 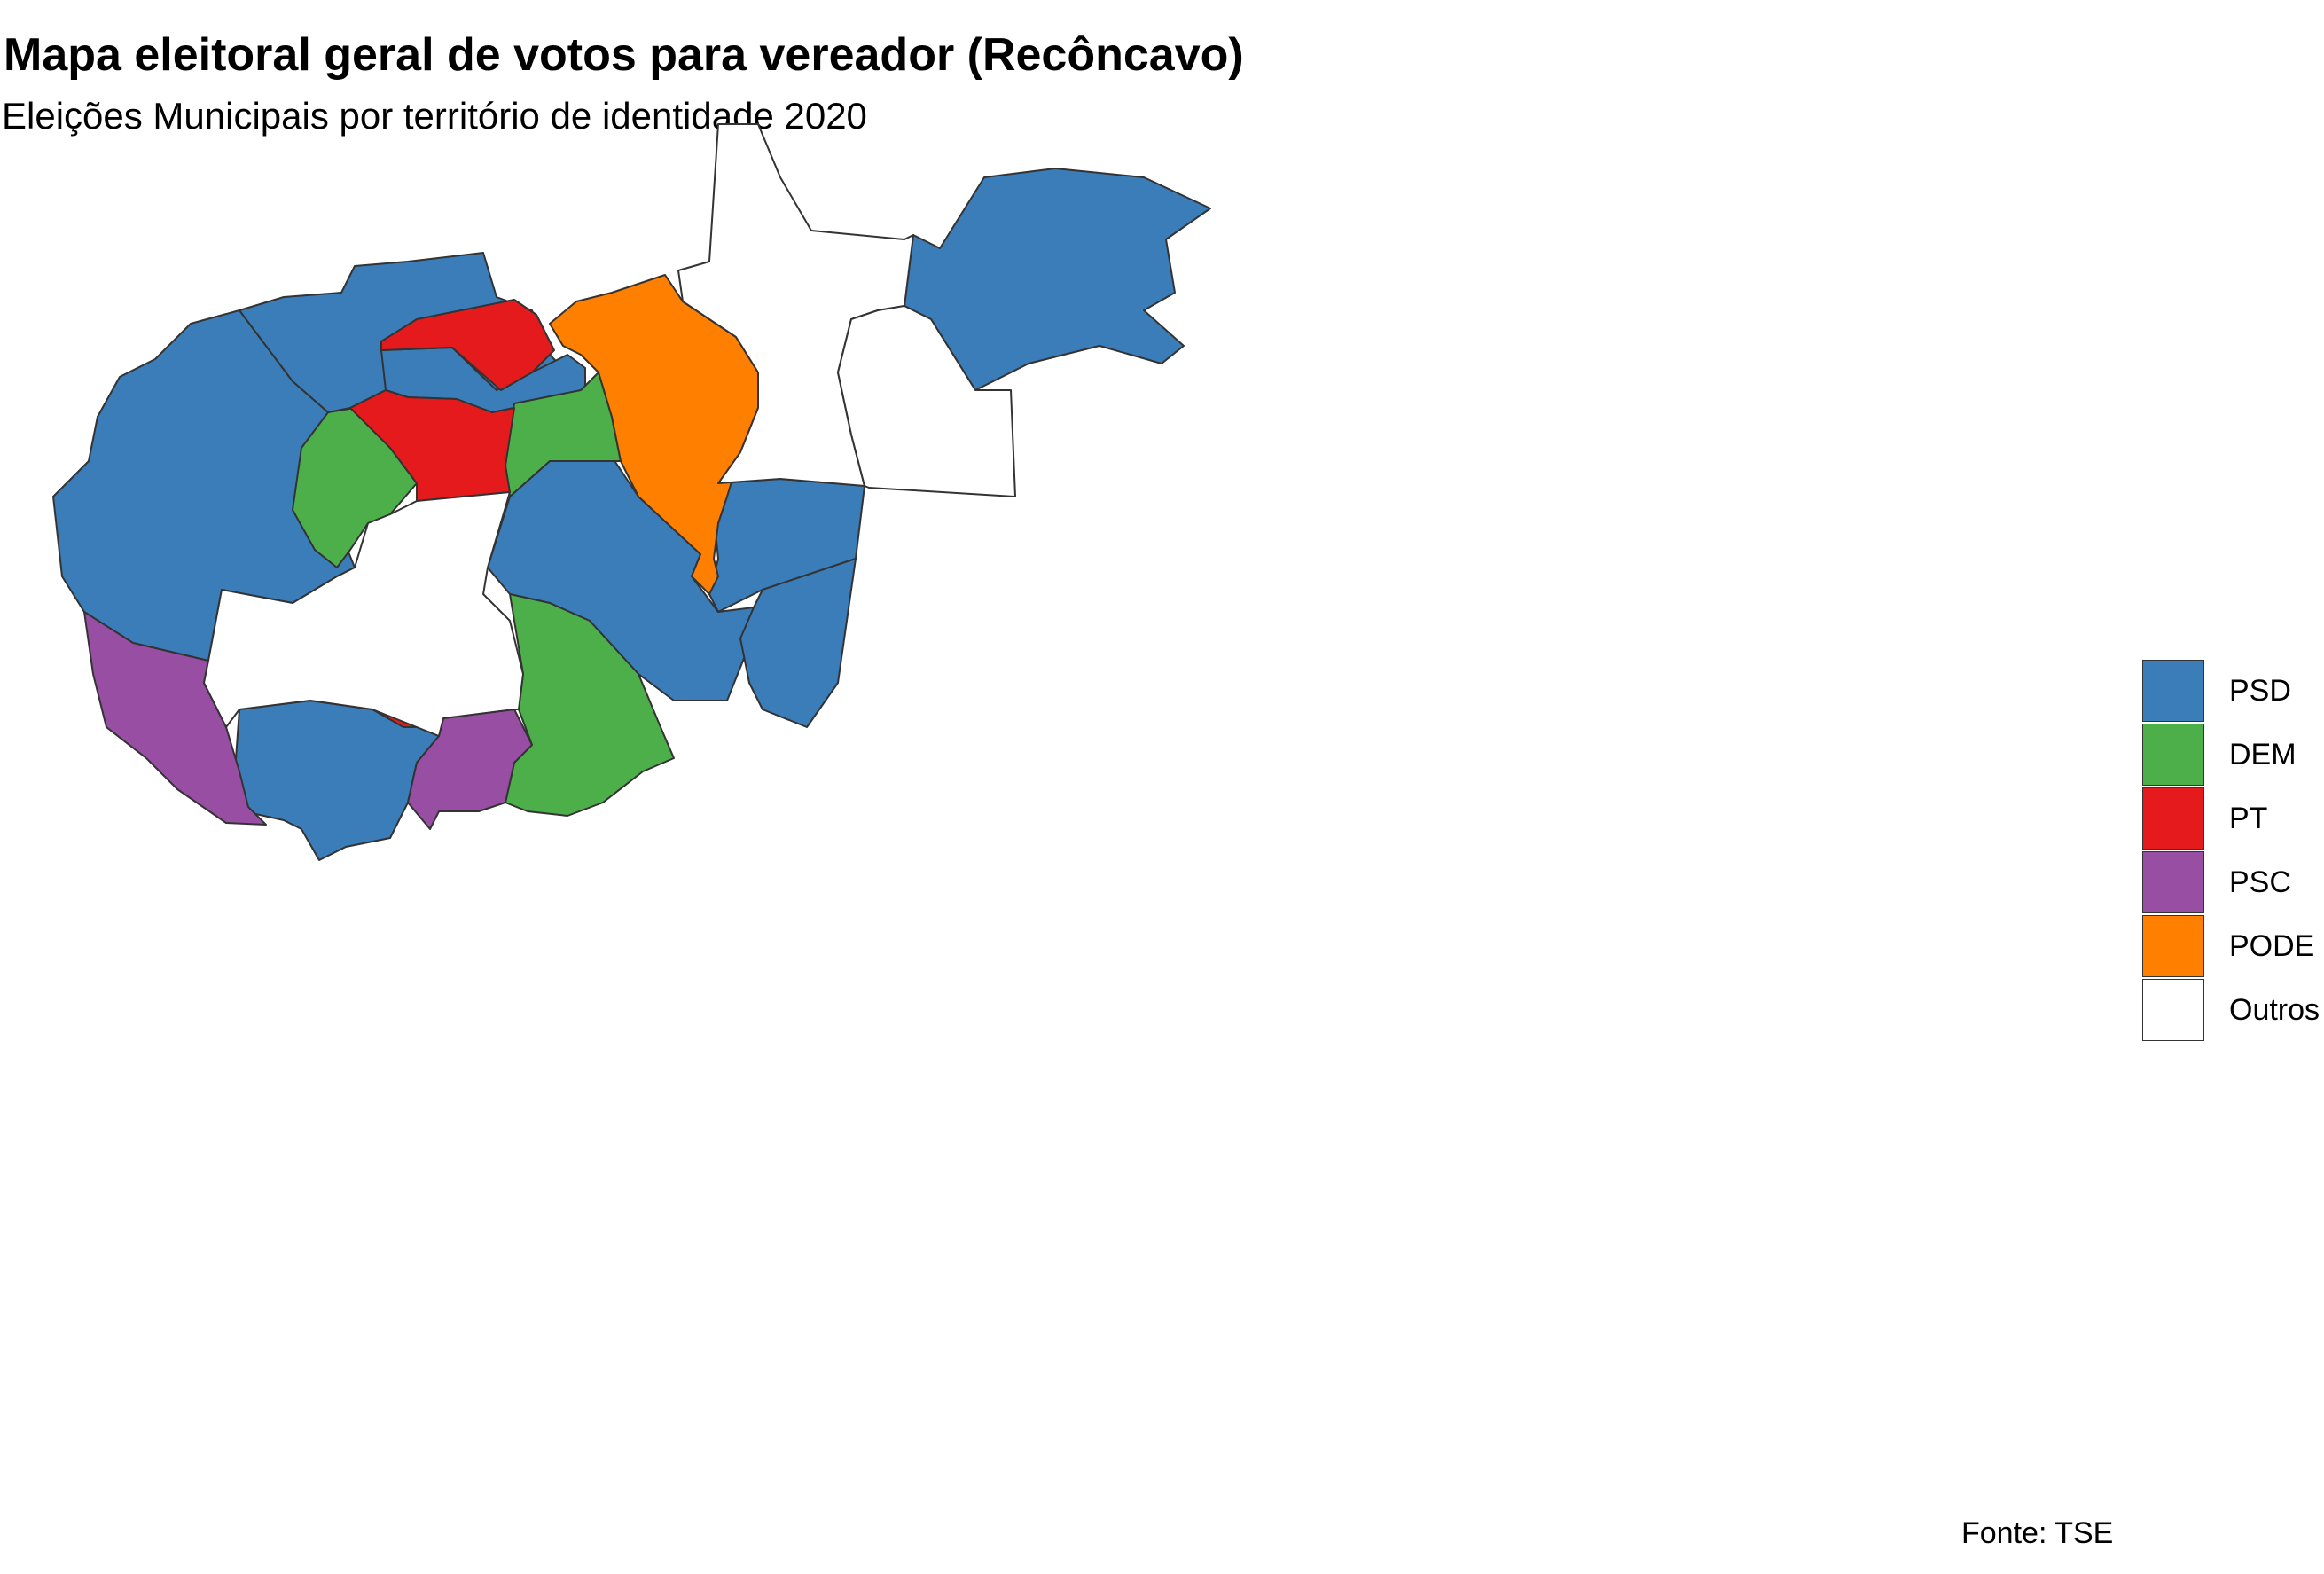 What do you see at coordinates (798, 643) in the screenshot?
I see `map-region-psd` at bounding box center [798, 643].